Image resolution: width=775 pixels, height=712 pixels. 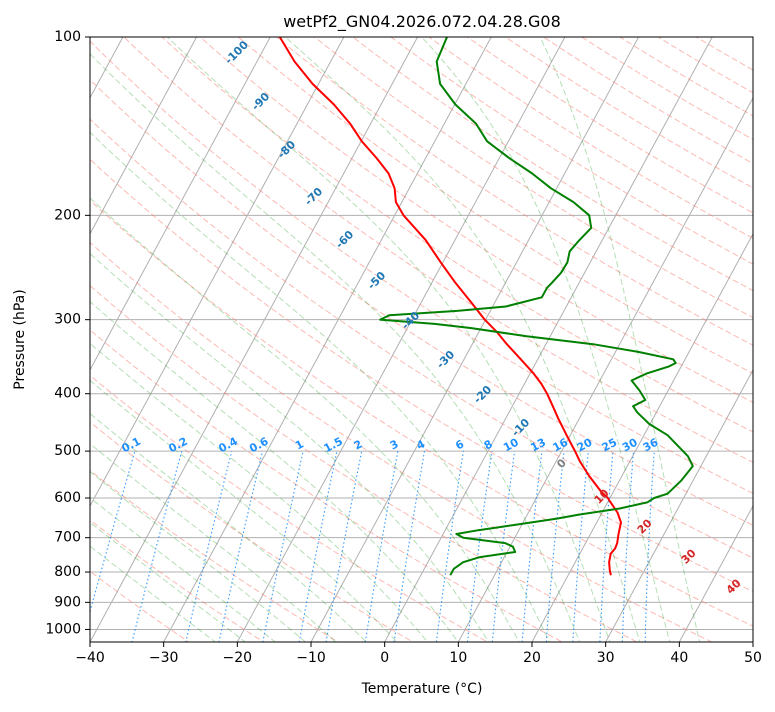 What do you see at coordinates (679, 658) in the screenshot?
I see `x-tick-label: 40` at bounding box center [679, 658].